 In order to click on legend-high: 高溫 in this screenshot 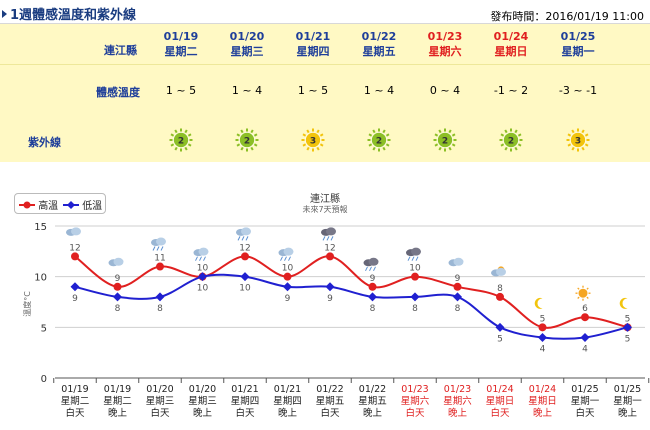, I will do `click(38, 204)`.